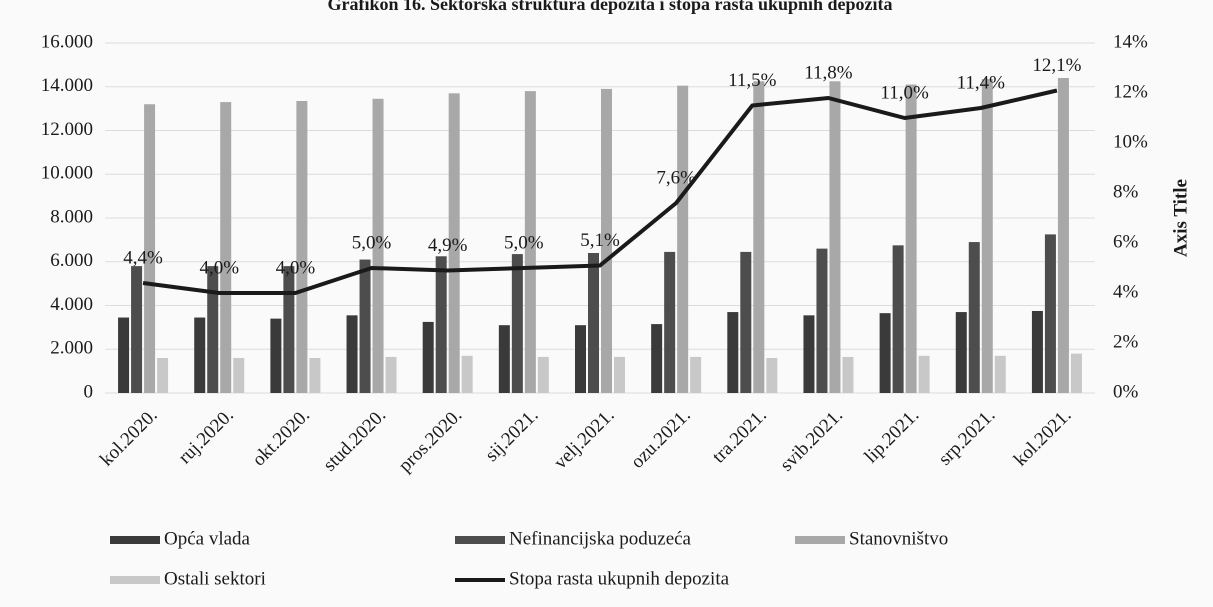 The image size is (1213, 607). What do you see at coordinates (904, 92) in the screenshot?
I see `data-label: 11,0%` at bounding box center [904, 92].